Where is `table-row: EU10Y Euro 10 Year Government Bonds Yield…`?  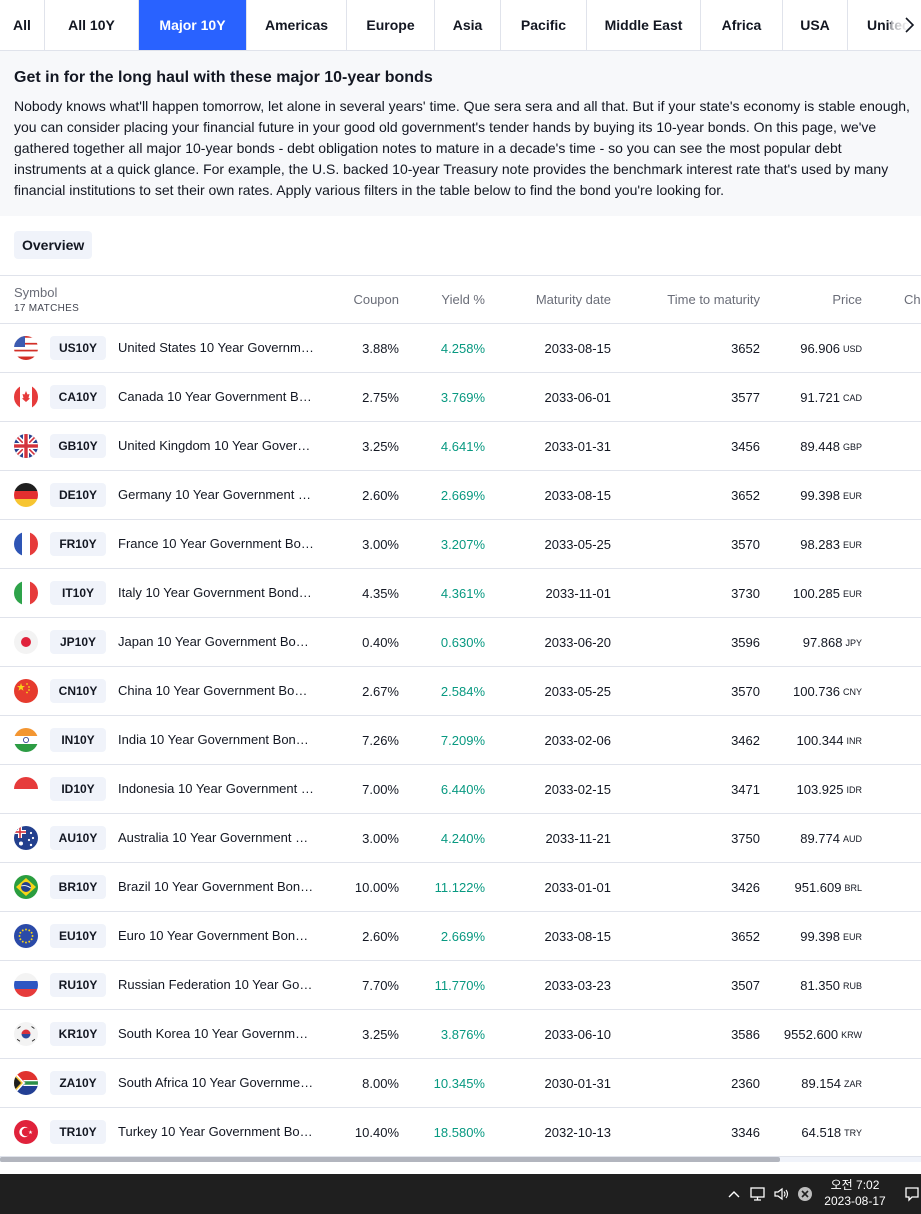
table-row: EU10Y Euro 10 Year Government Bonds Yield… is located at coordinates (460, 936).